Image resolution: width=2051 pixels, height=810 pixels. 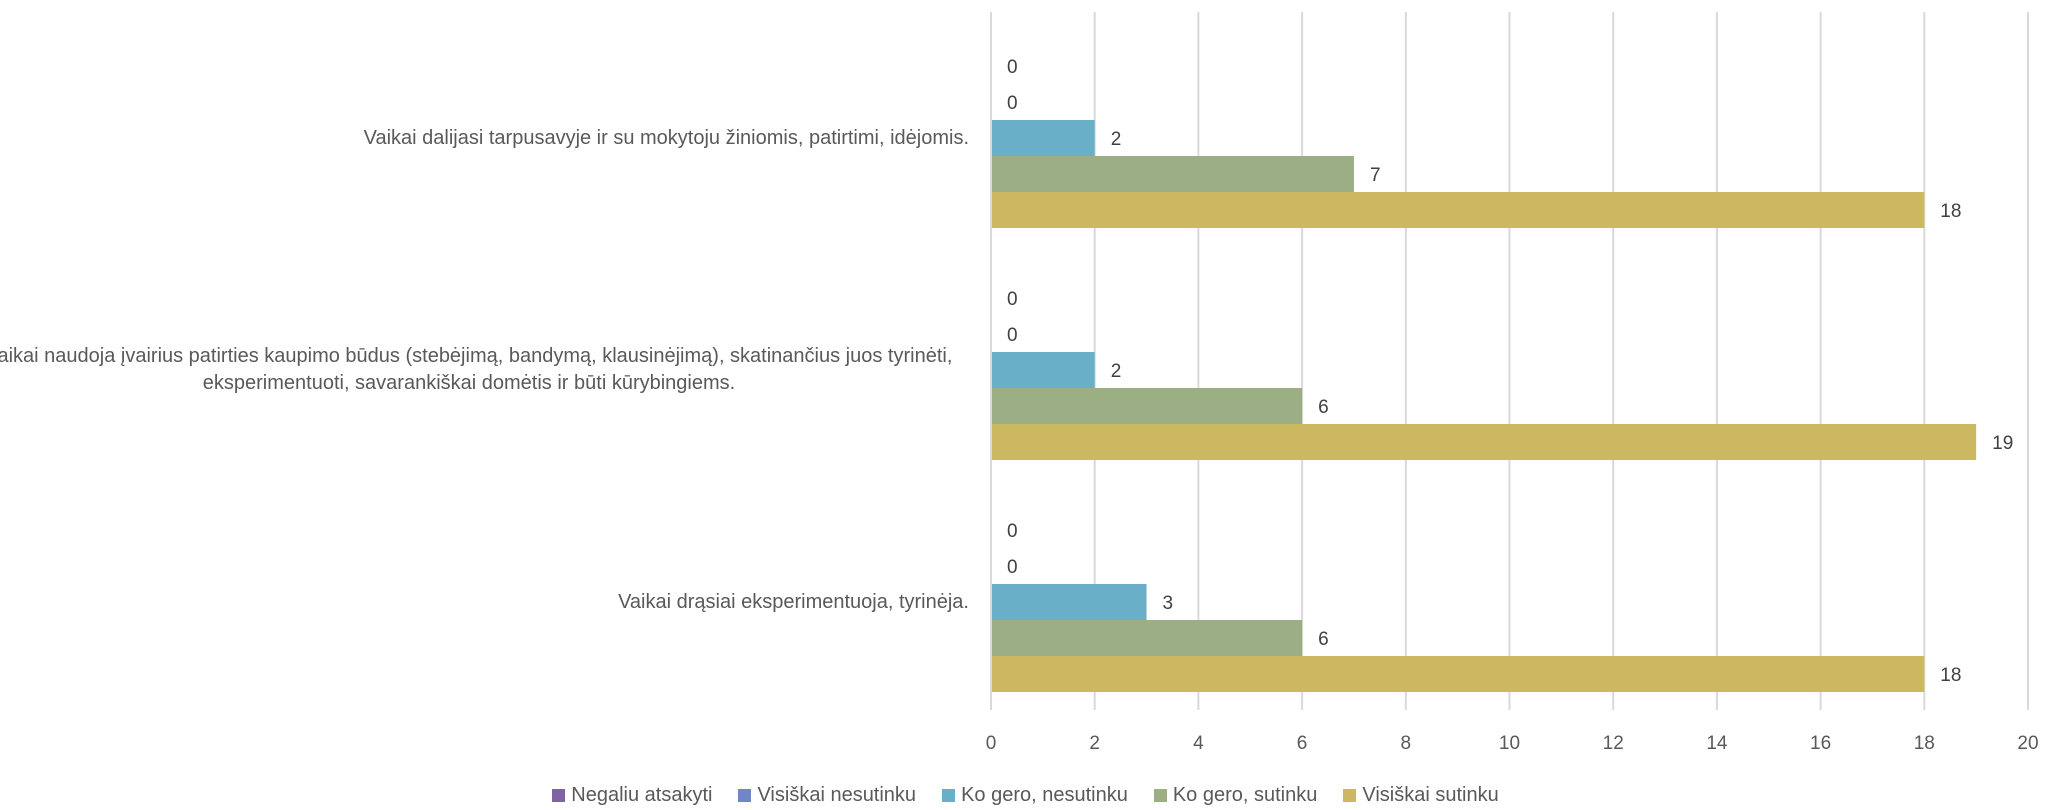 I want to click on x-tick-label: 20, so click(x=2027, y=743).